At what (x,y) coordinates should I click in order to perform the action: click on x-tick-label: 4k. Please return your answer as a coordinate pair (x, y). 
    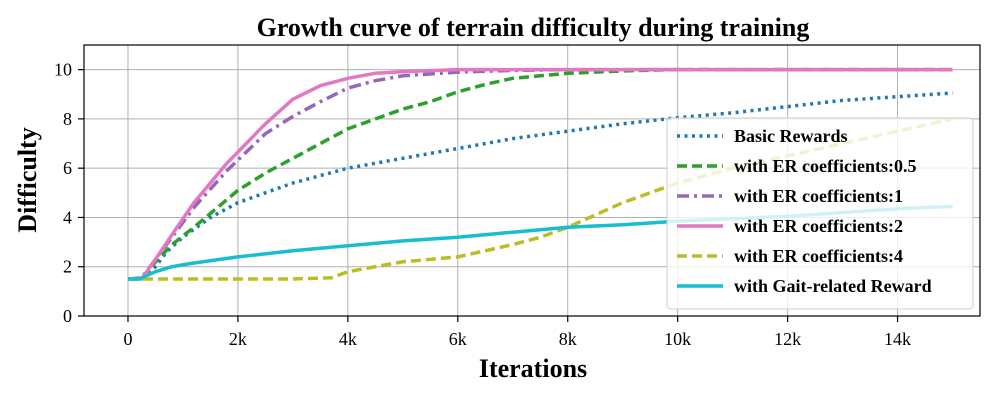
    Looking at the image, I should click on (348, 339).